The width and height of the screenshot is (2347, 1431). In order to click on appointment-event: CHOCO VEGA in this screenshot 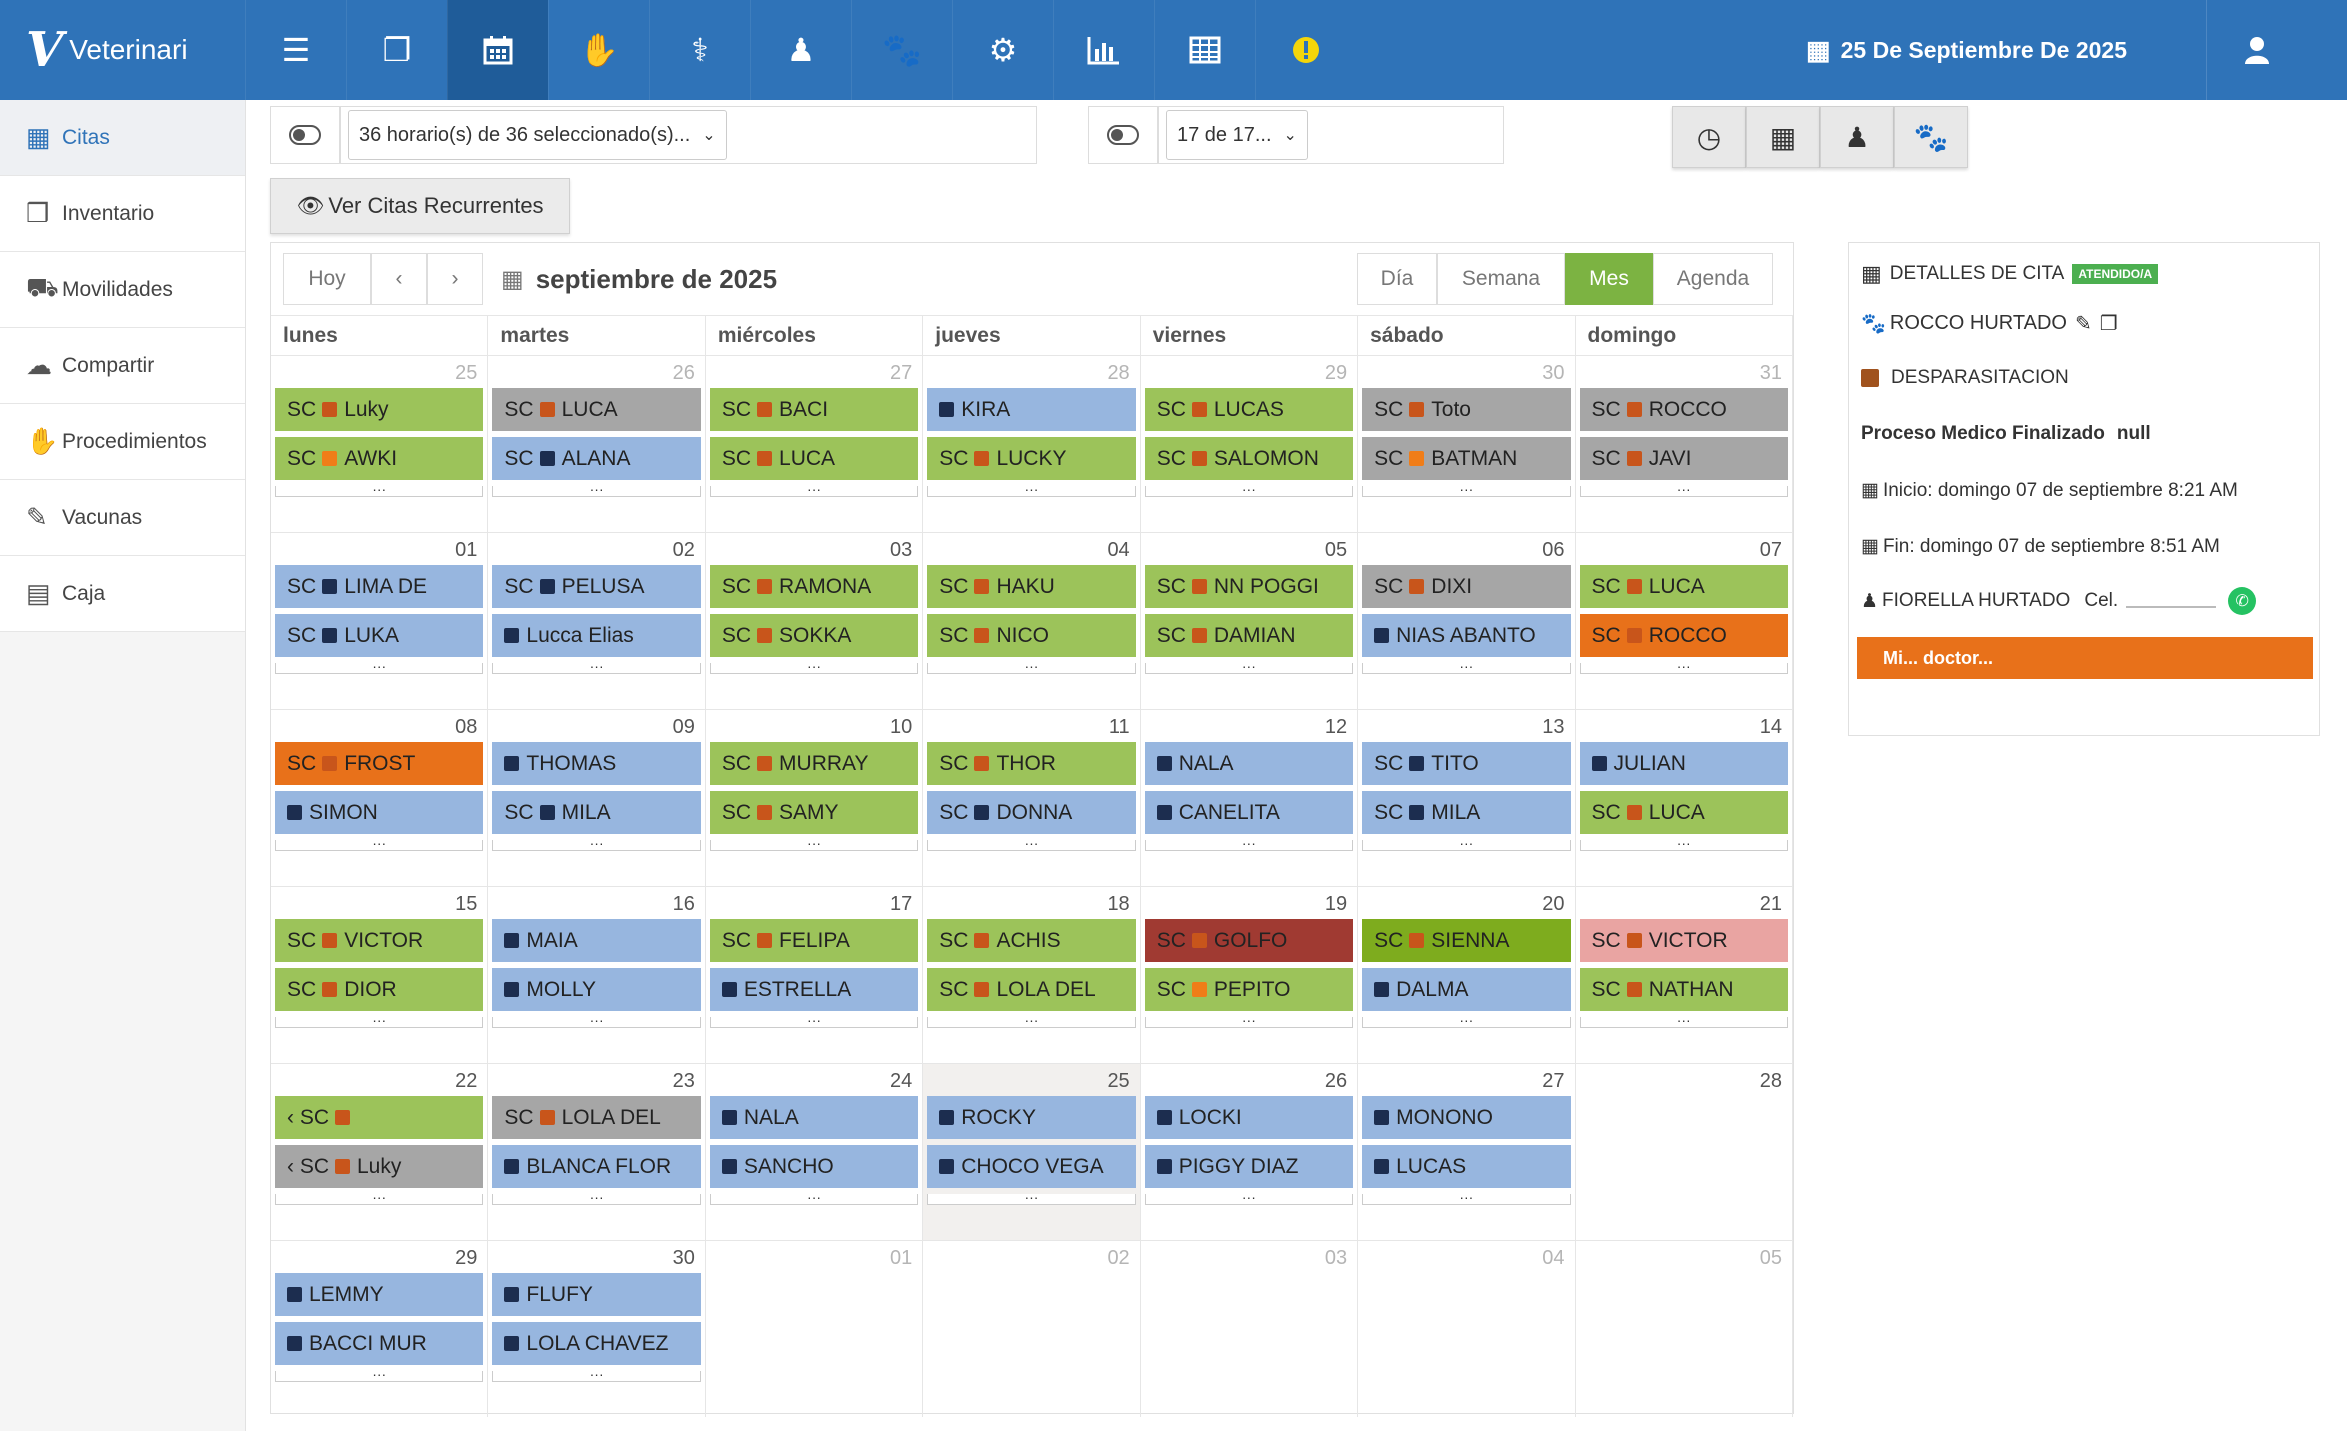, I will do `click(1031, 1166)`.